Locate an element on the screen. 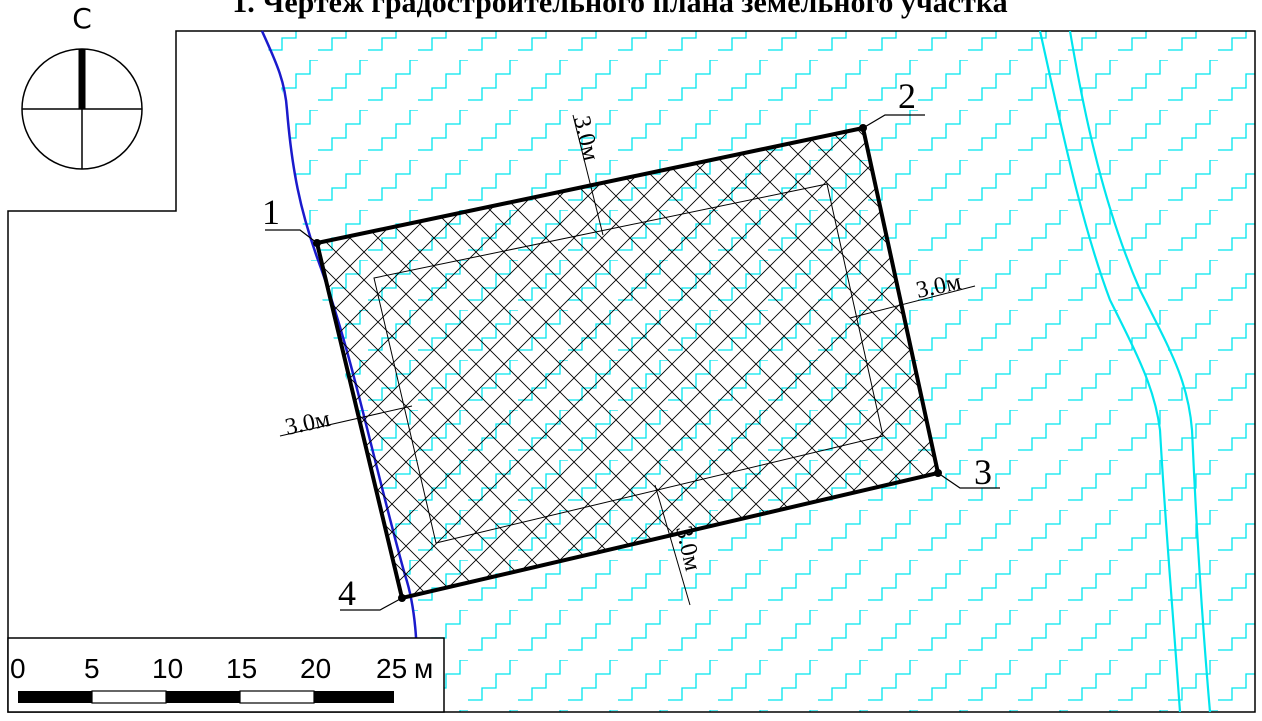 The image size is (1262, 721). river-right-bank is located at coordinates (1140, 371).